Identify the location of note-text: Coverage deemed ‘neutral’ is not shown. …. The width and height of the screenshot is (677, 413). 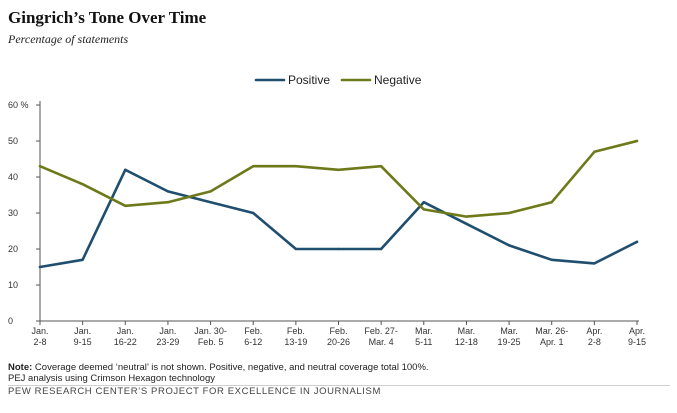
(230, 367).